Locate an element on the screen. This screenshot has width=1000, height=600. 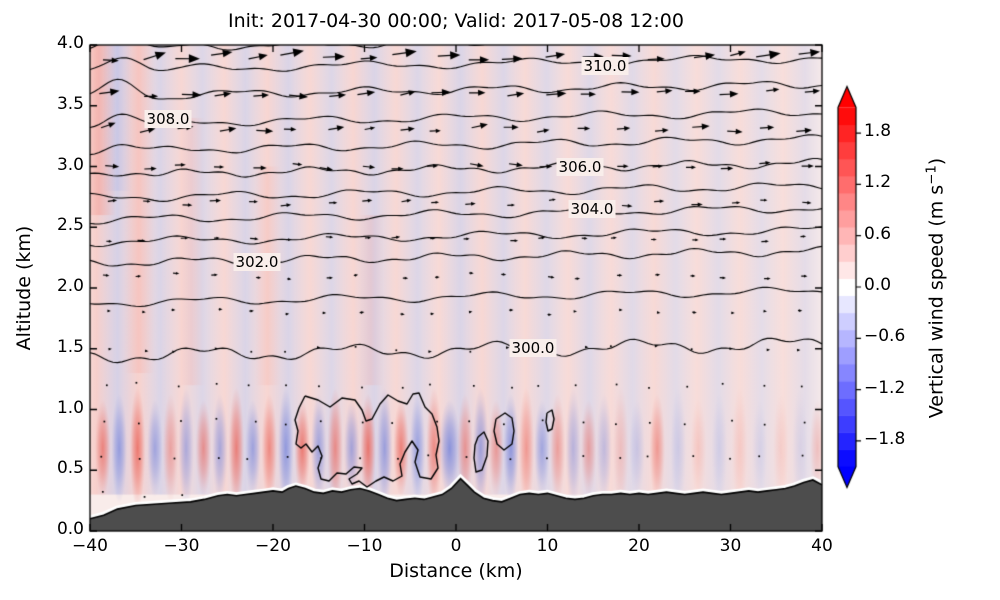
contour-label: 308.0 is located at coordinates (168, 119).